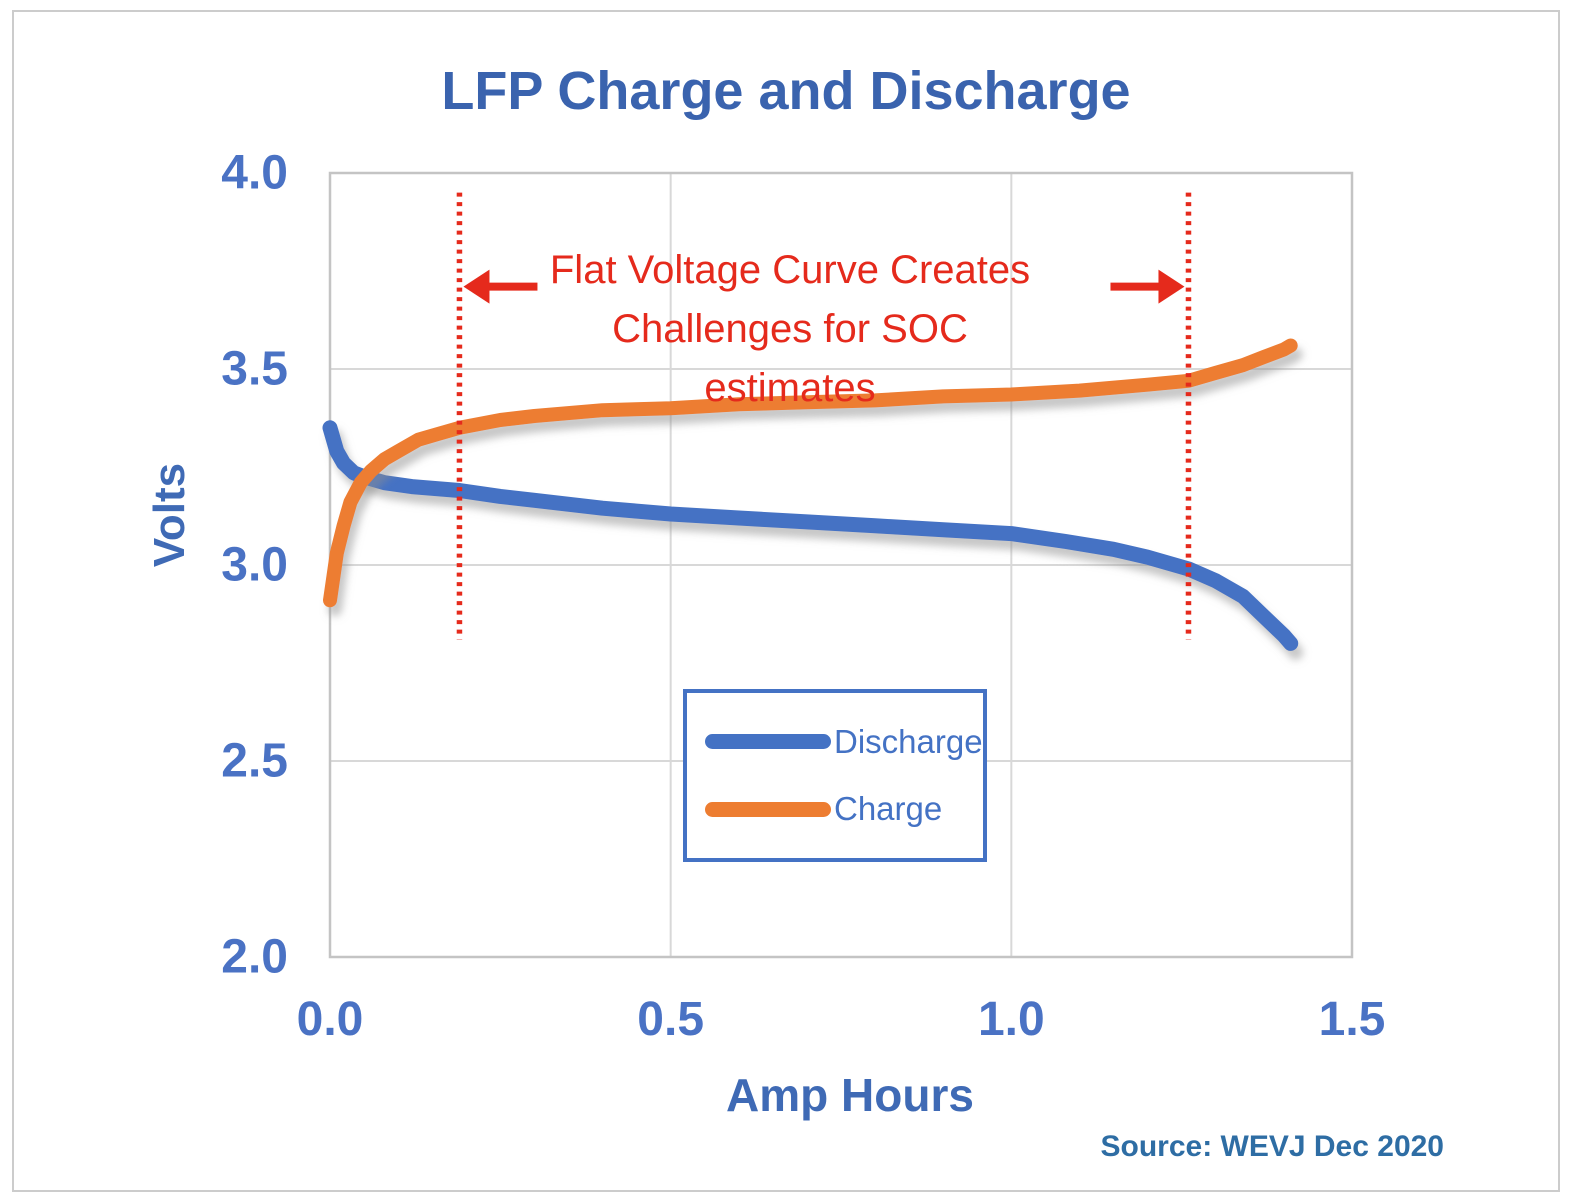 Image resolution: width=1572 pixels, height=1204 pixels. What do you see at coordinates (810, 535) in the screenshot?
I see `discharge-curve` at bounding box center [810, 535].